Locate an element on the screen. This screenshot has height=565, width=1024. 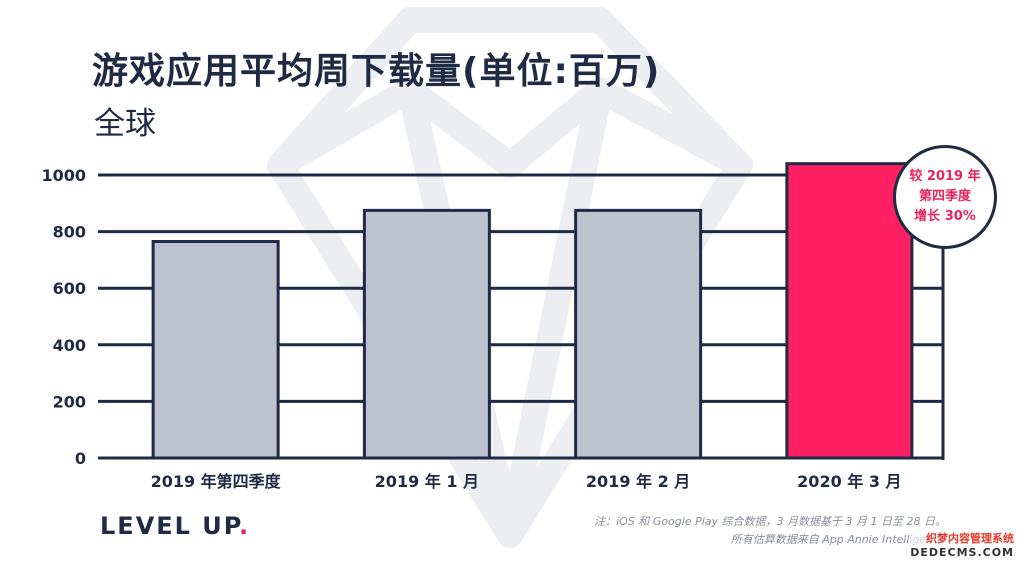
x-category-label: 2020 年 3 月 is located at coordinates (849, 481).